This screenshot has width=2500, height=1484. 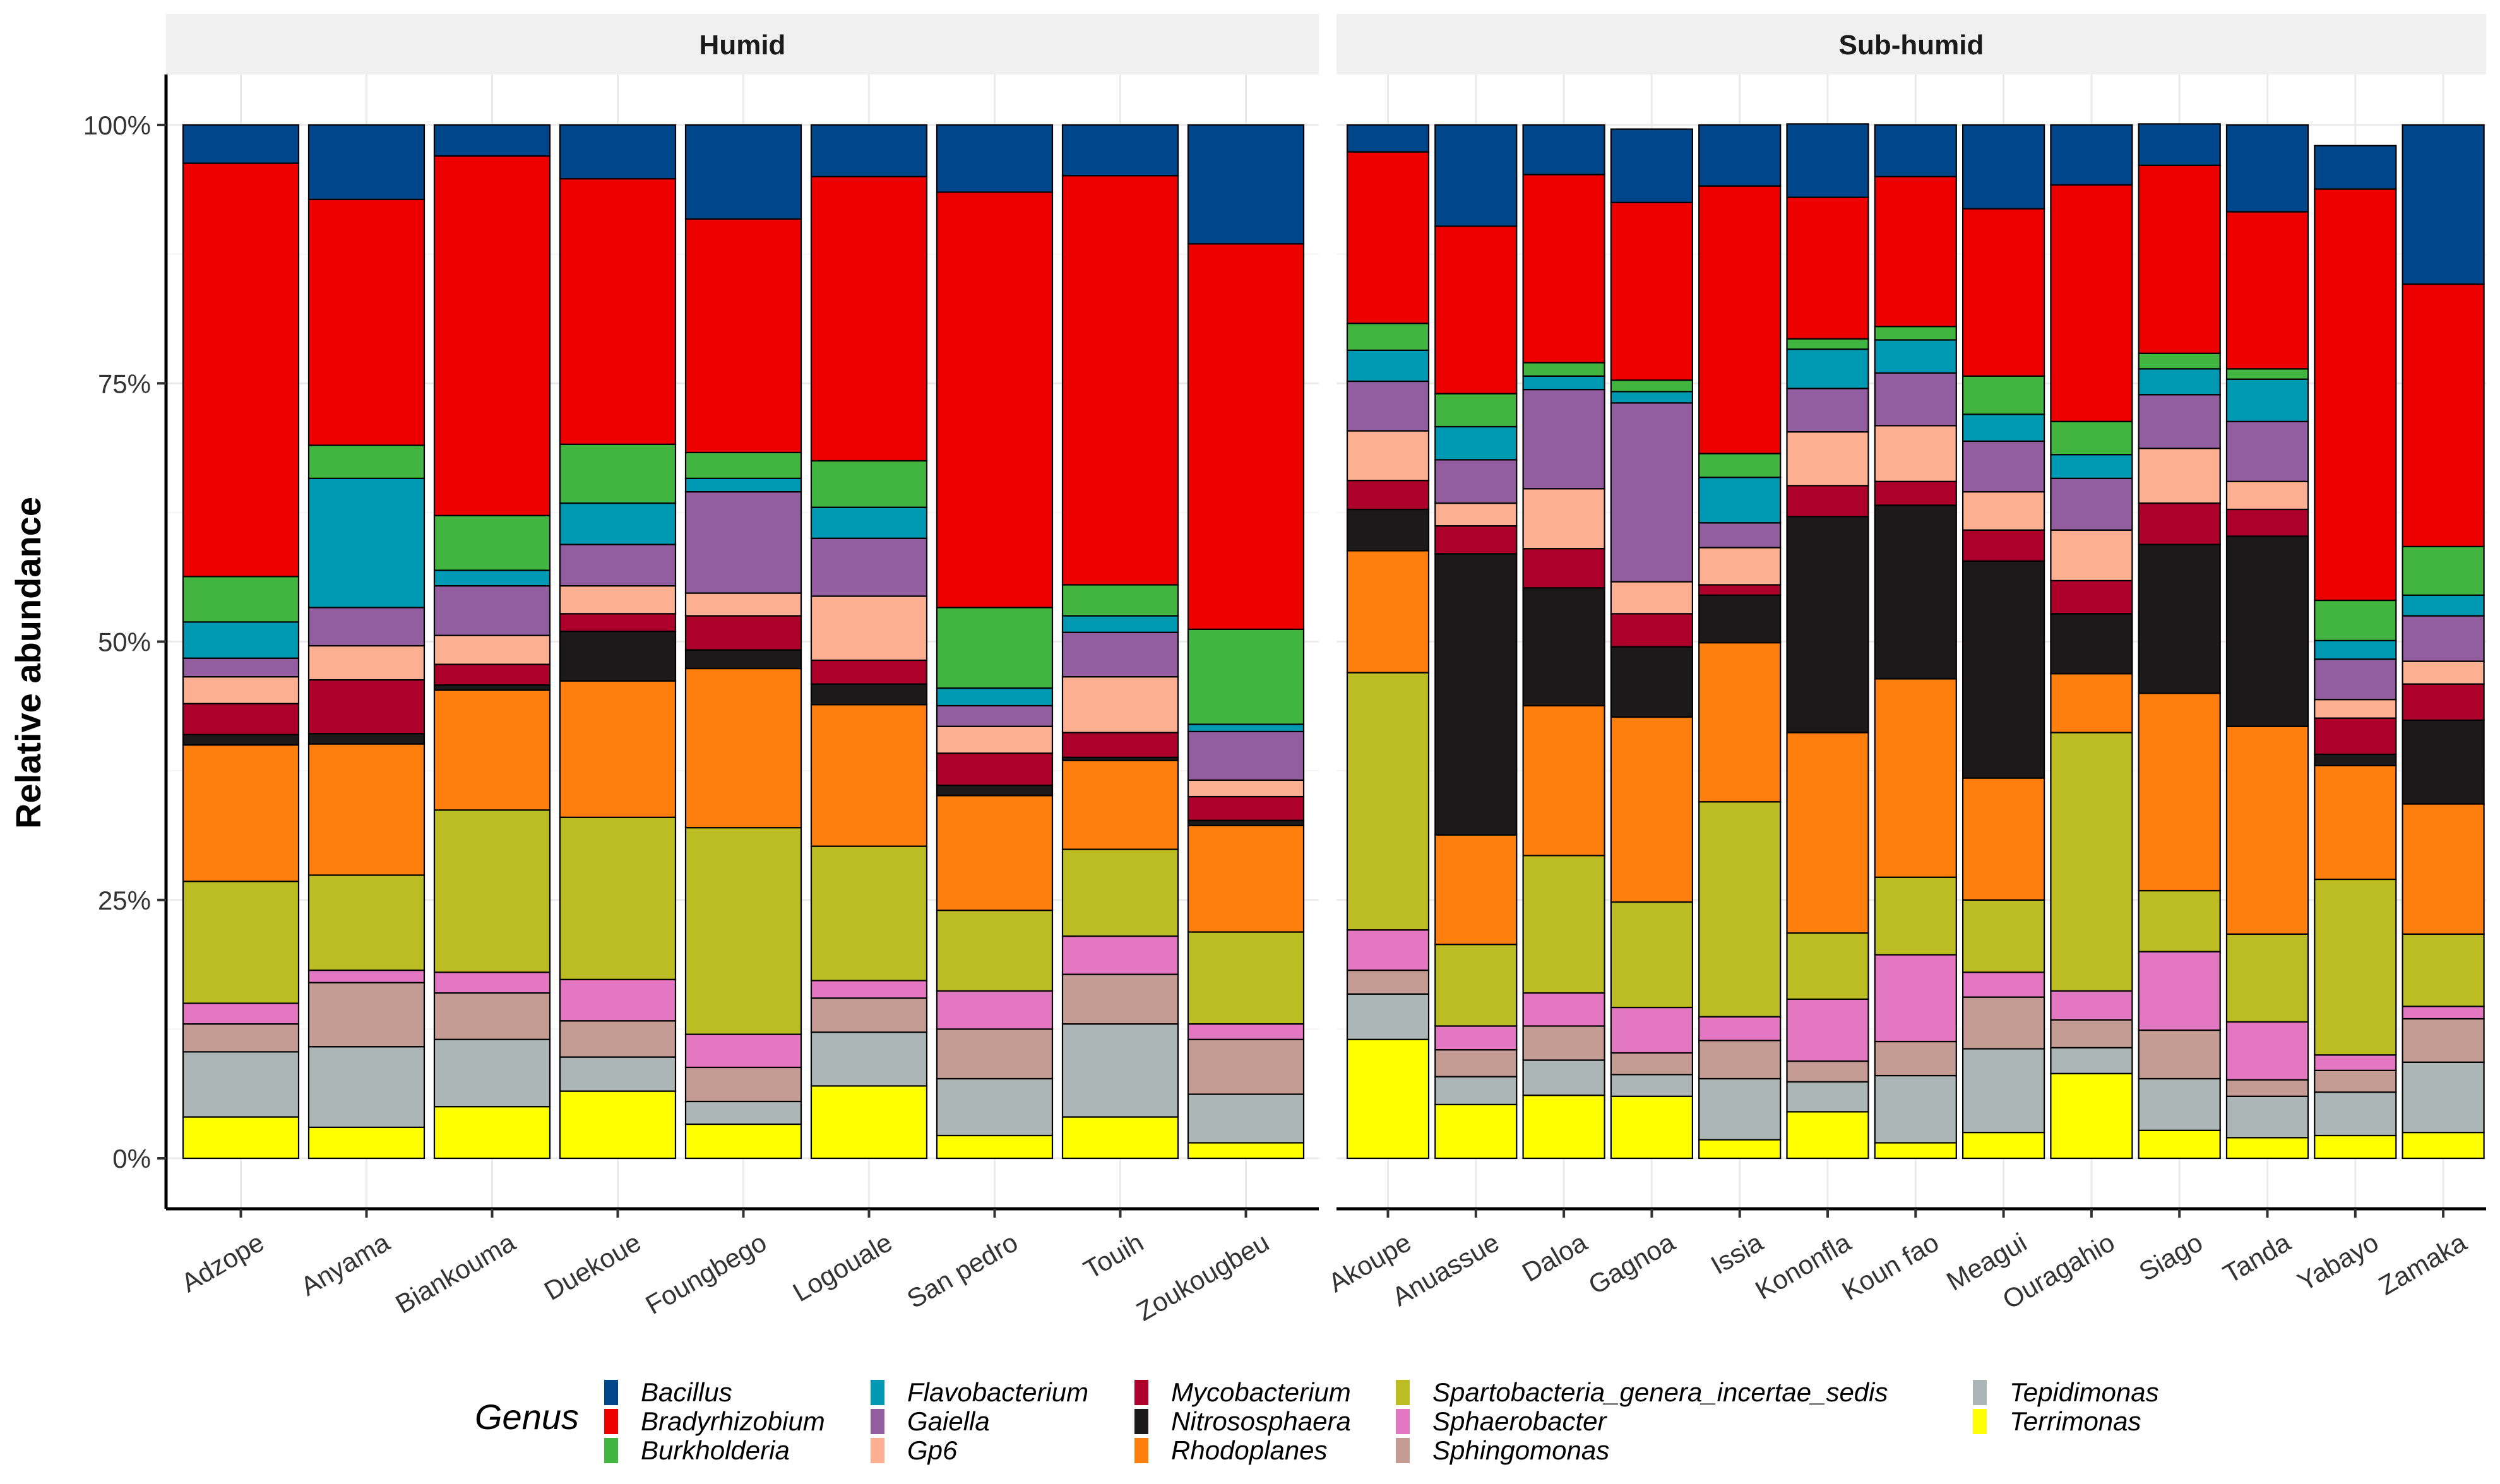 I want to click on bar-san-pedro, so click(x=995, y=642).